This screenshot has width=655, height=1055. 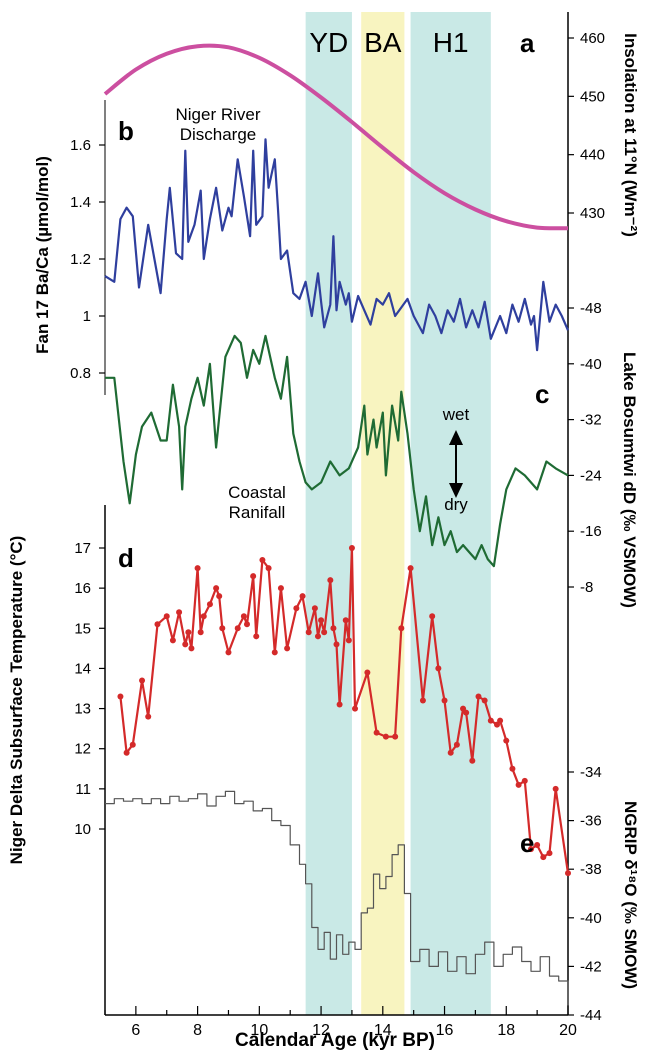 What do you see at coordinates (591, 918) in the screenshot?
I see `y-tick-label-e: -40` at bounding box center [591, 918].